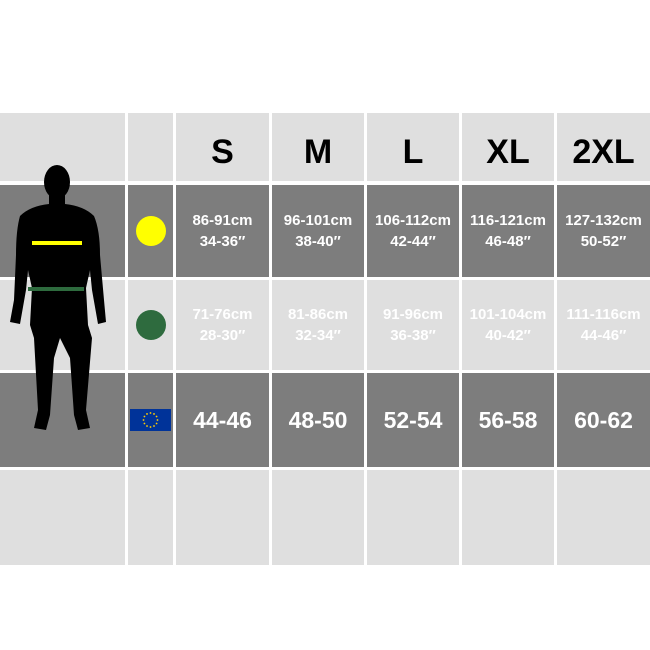 This screenshot has height=650, width=650. I want to click on eu-flag-icon, so click(150, 420).